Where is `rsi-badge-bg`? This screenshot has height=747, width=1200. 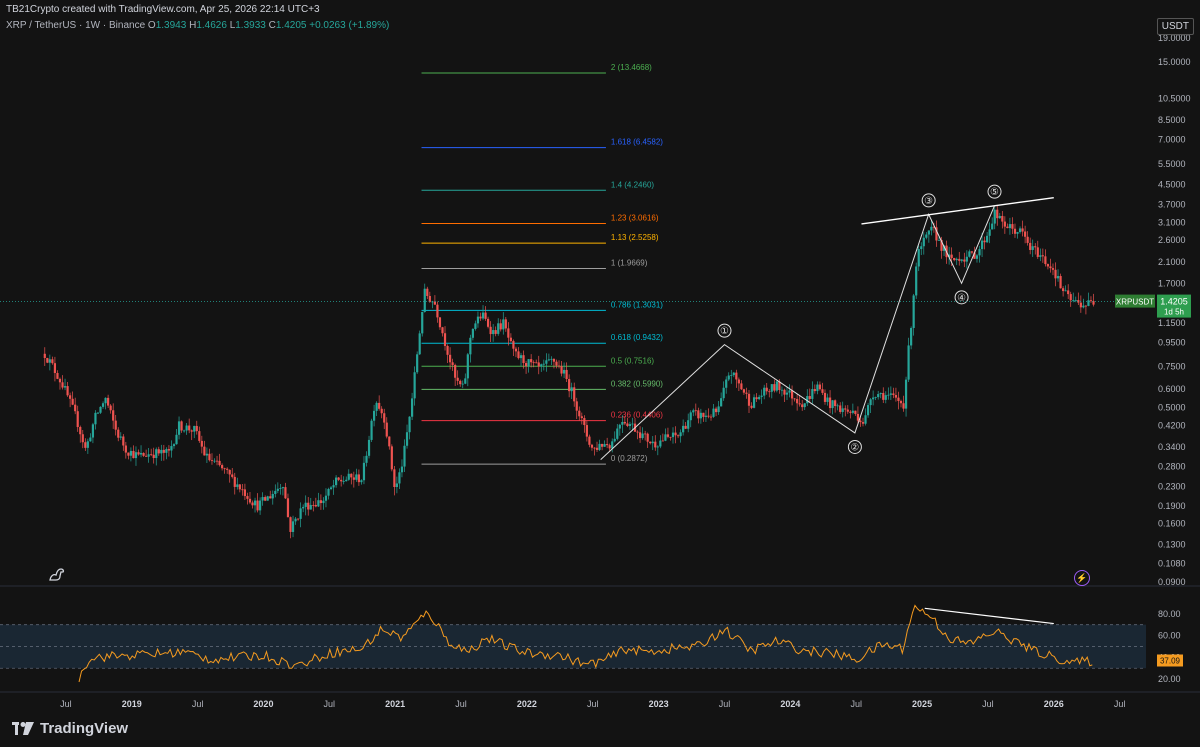 rsi-badge-bg is located at coordinates (1170, 660).